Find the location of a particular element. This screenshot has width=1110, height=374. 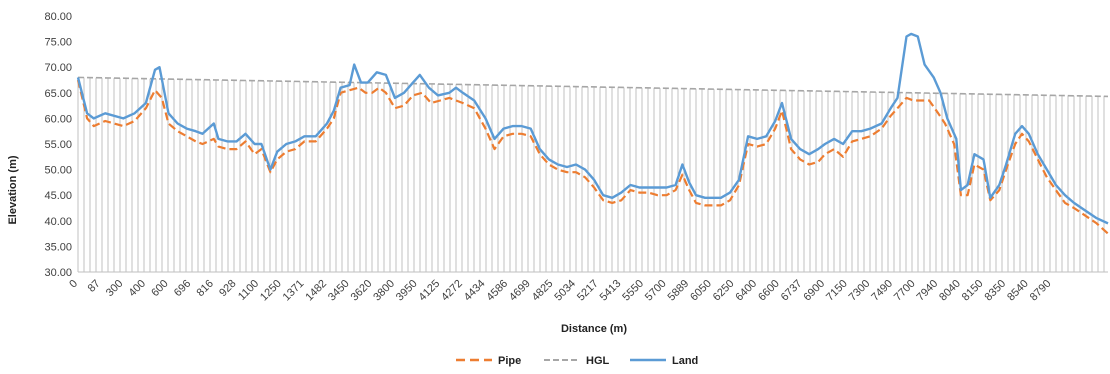

x-tick-label: 6737 is located at coordinates (792, 291).